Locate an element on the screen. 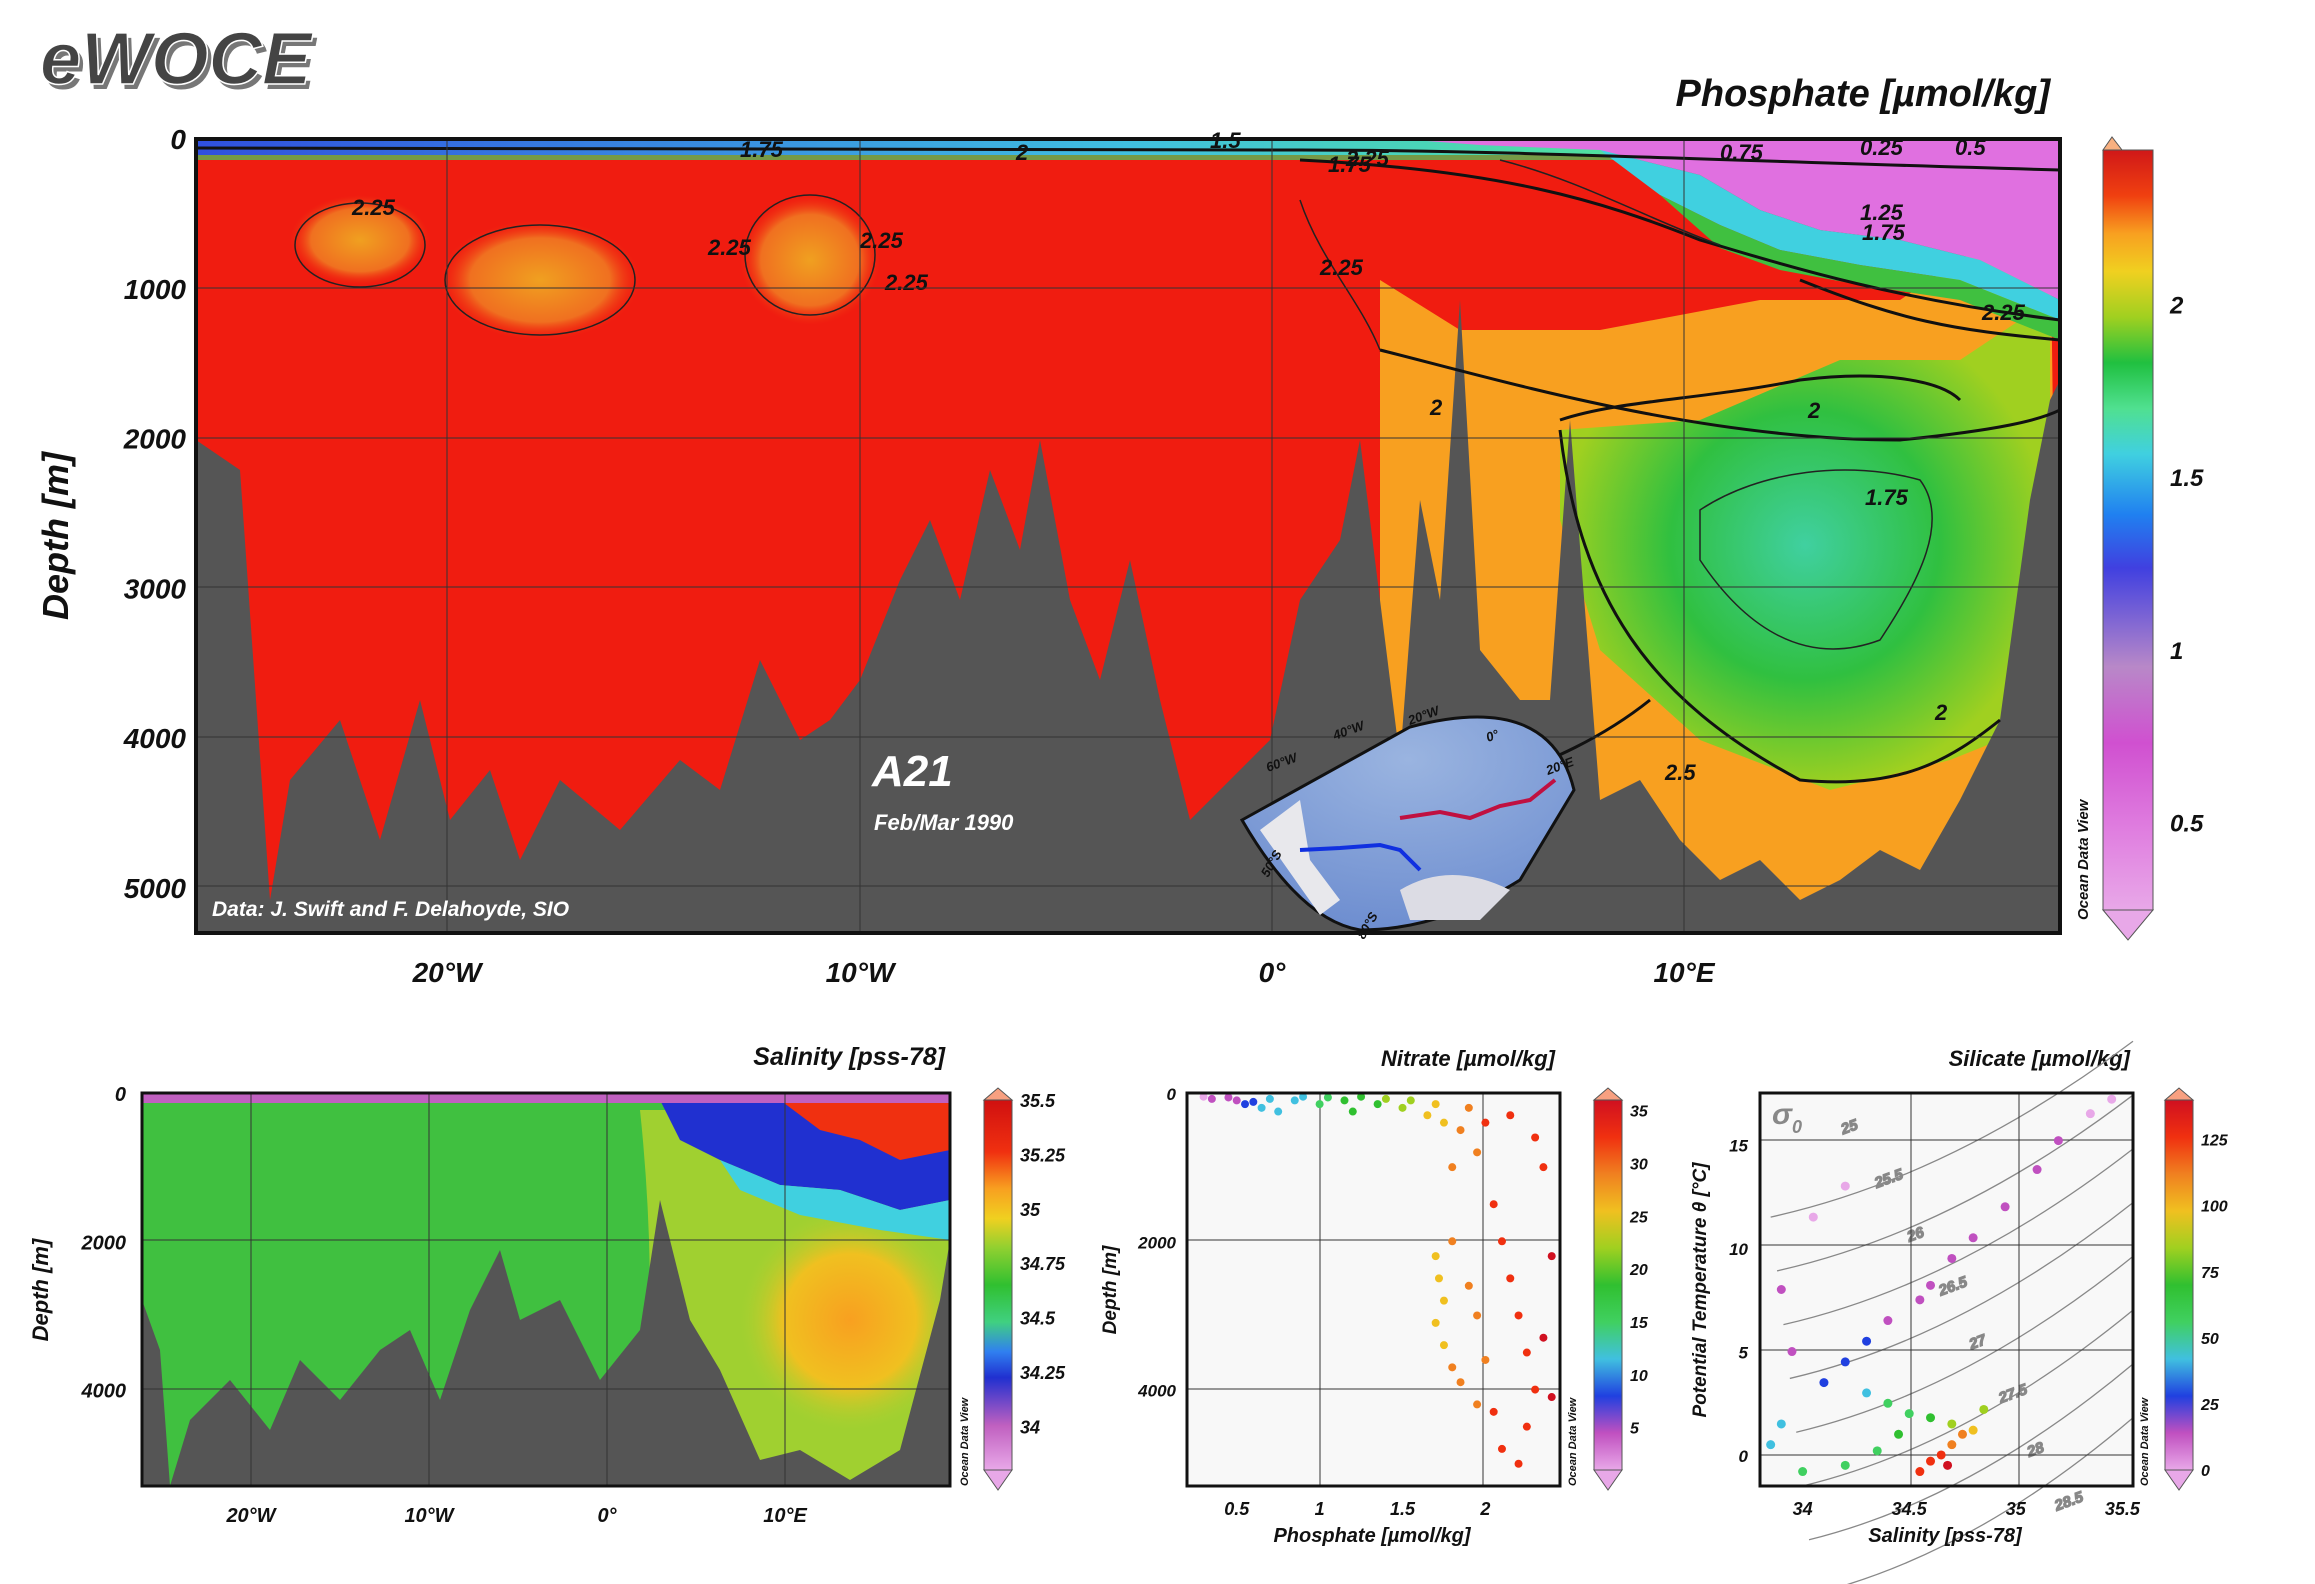 The height and width of the screenshot is (1584, 2315). nitrate-points is located at coordinates (1377, 1280).